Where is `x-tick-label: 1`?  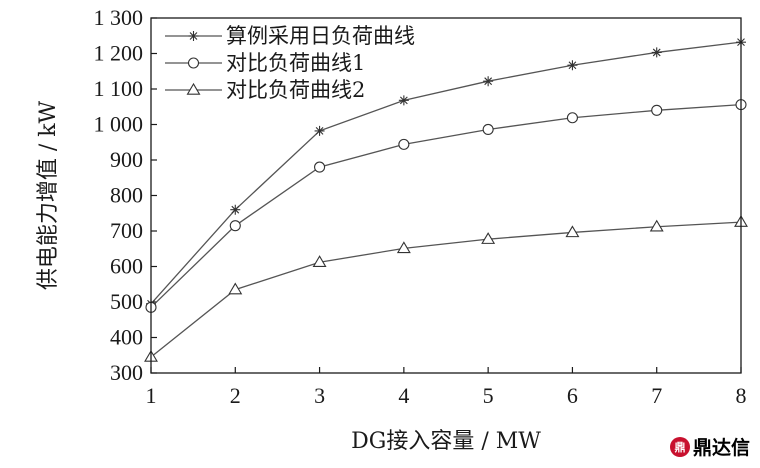 x-tick-label: 1 is located at coordinates (151, 395).